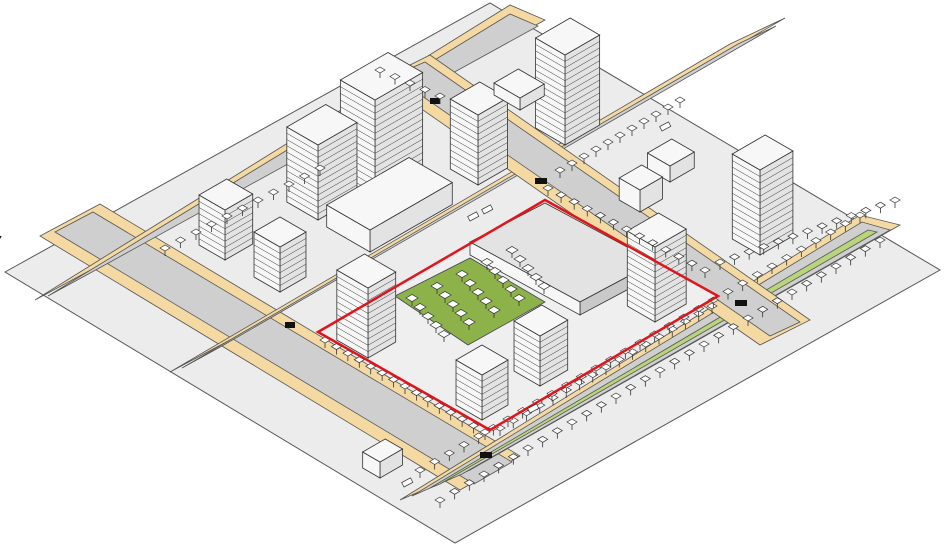  What do you see at coordinates (366, 306) in the screenshot?
I see `building-tower-site-west` at bounding box center [366, 306].